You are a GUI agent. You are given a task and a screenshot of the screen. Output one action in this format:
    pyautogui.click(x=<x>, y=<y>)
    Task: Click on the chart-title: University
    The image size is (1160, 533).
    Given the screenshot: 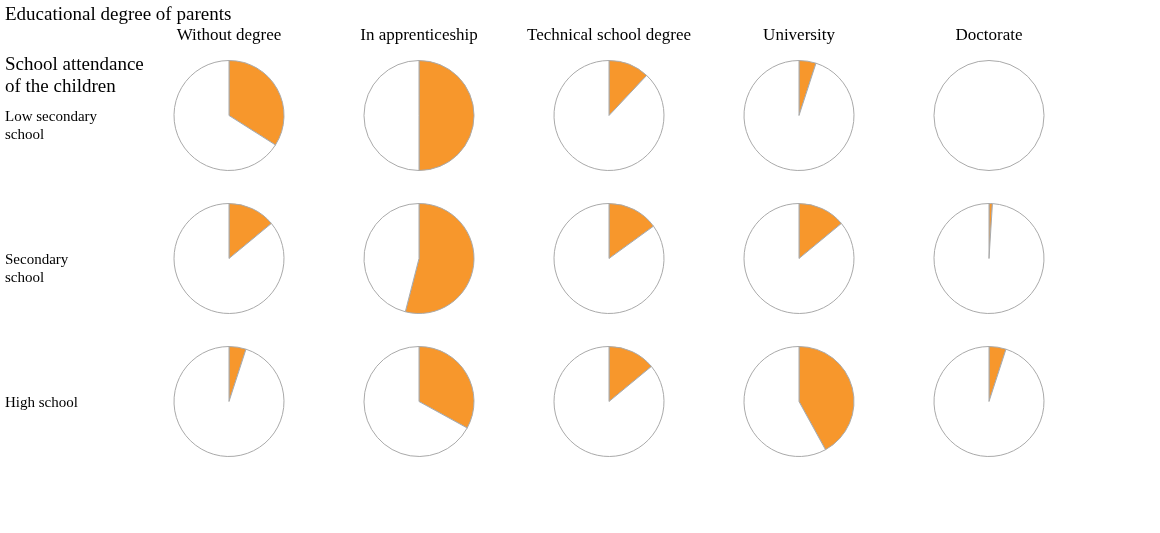 What is the action you would take?
    pyautogui.click(x=799, y=34)
    